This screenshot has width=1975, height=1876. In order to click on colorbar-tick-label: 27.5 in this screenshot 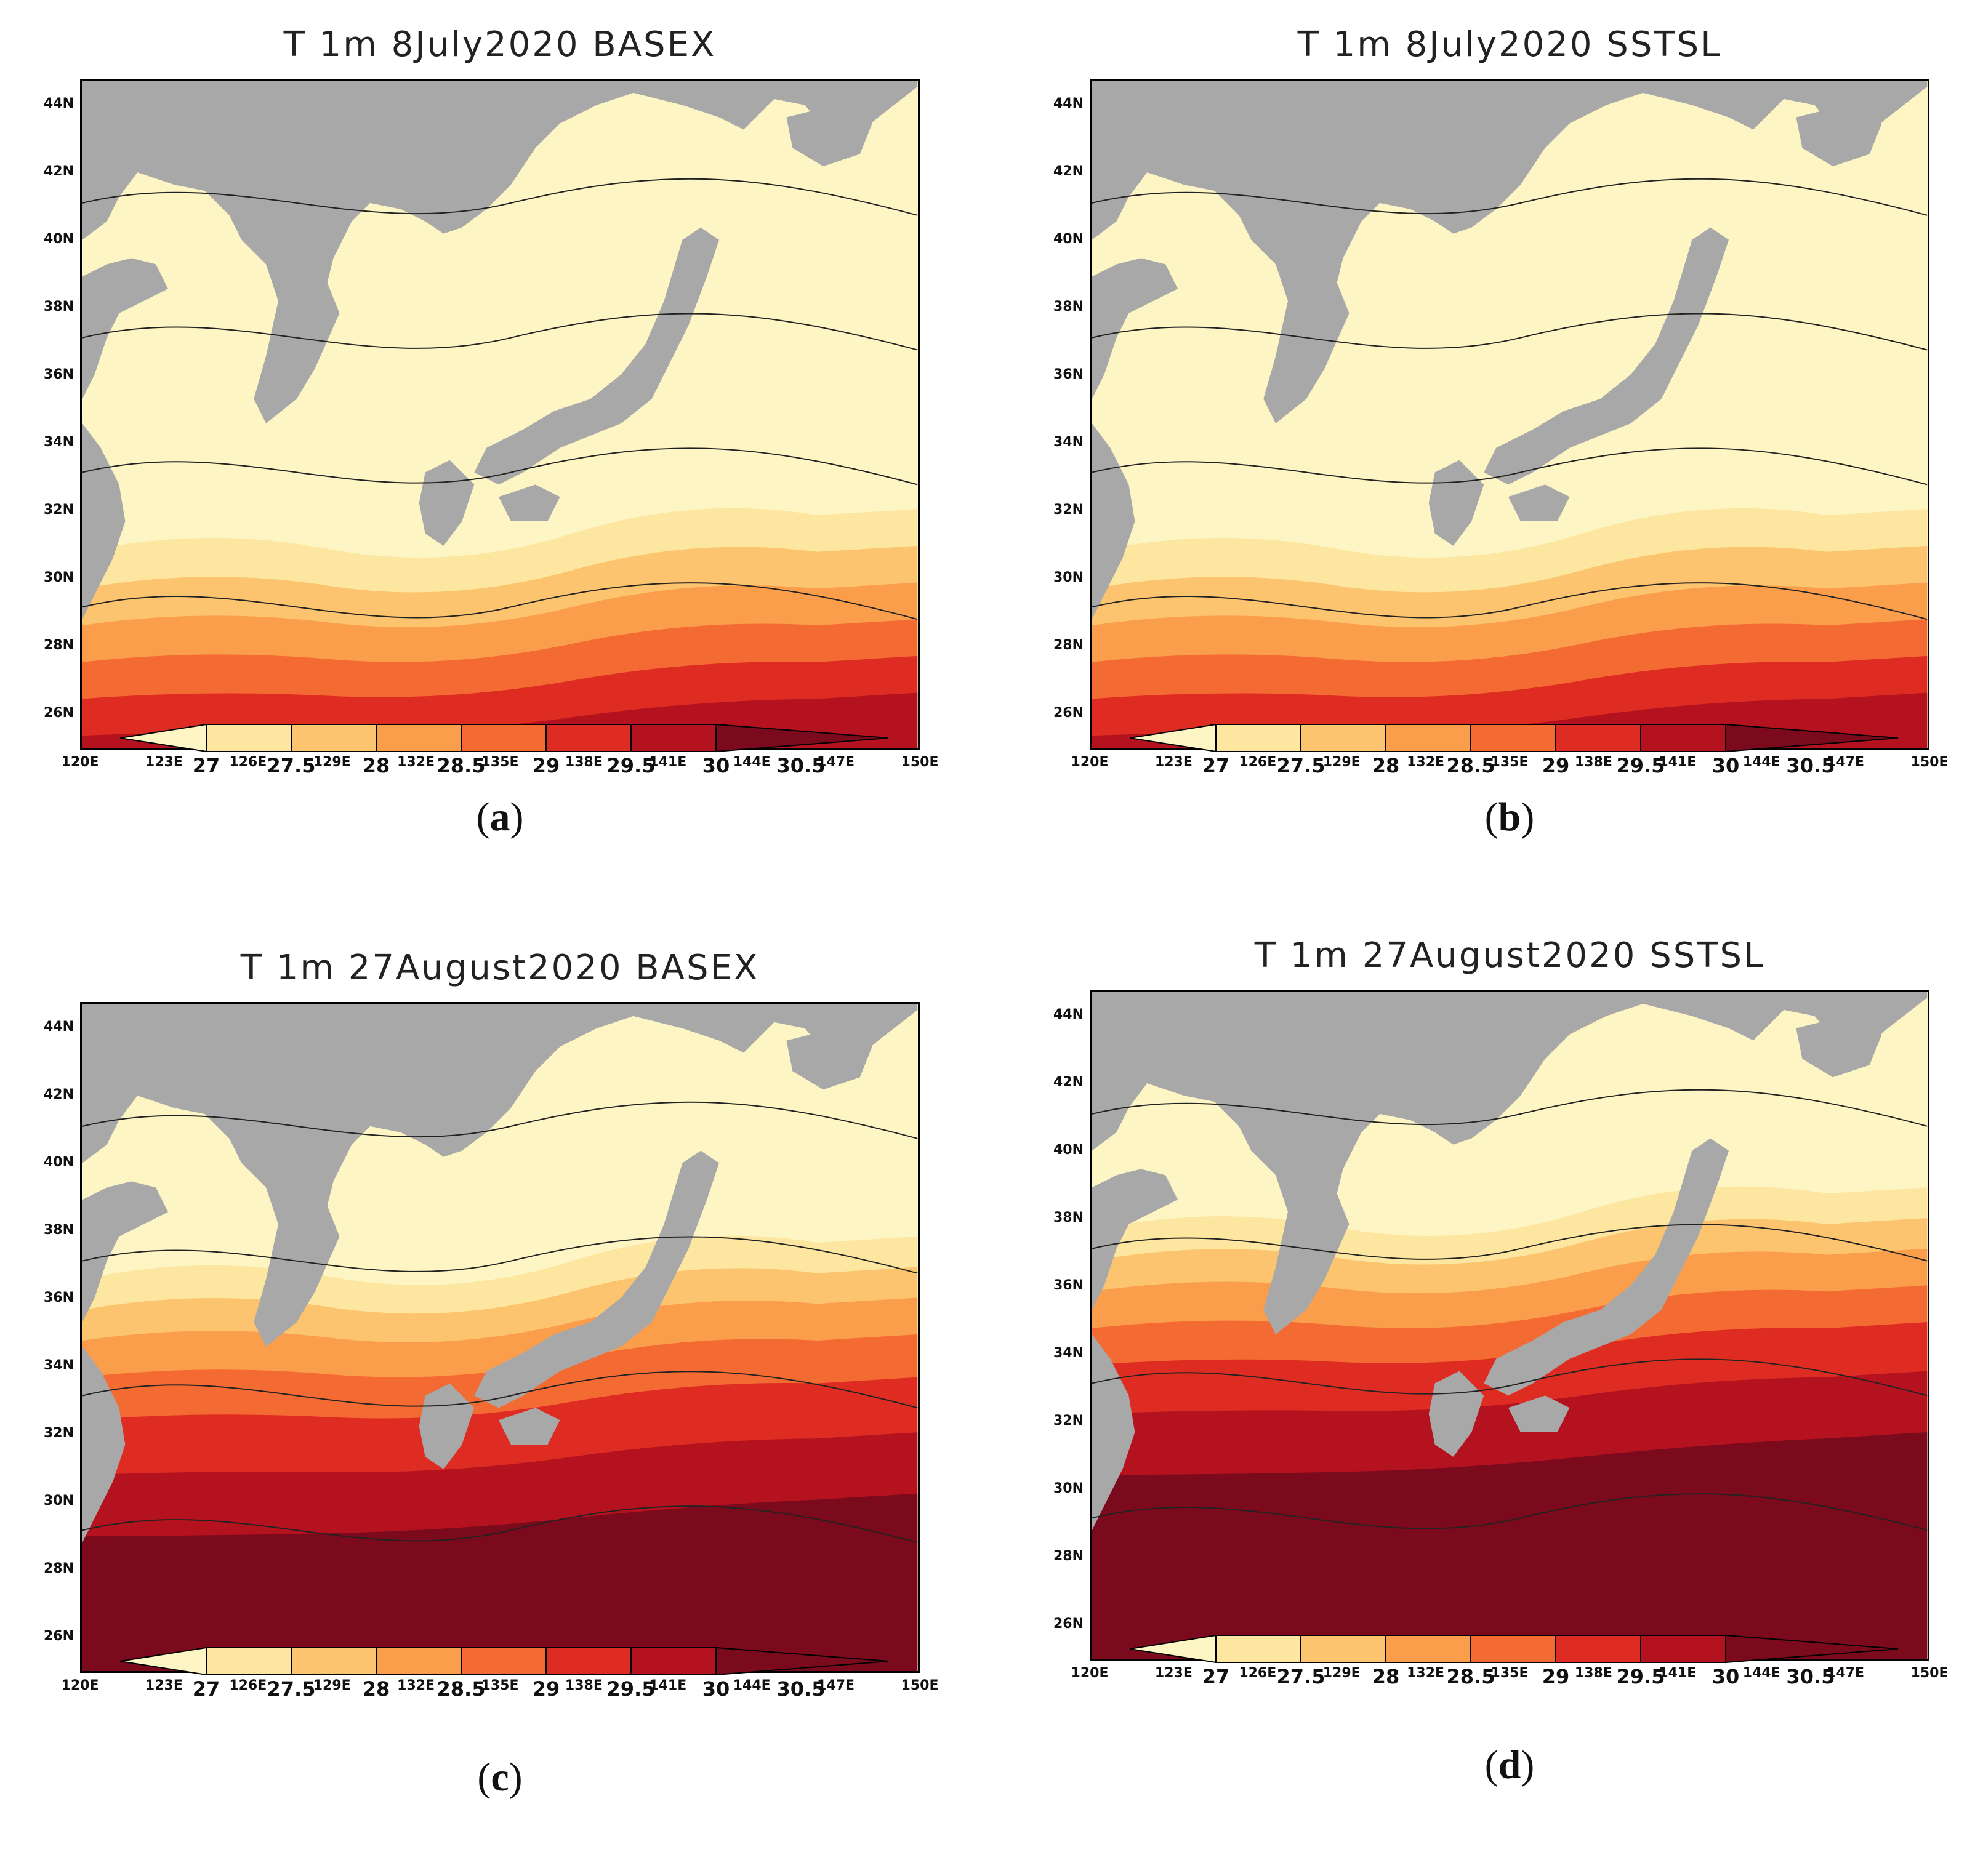, I will do `click(1301, 1677)`.